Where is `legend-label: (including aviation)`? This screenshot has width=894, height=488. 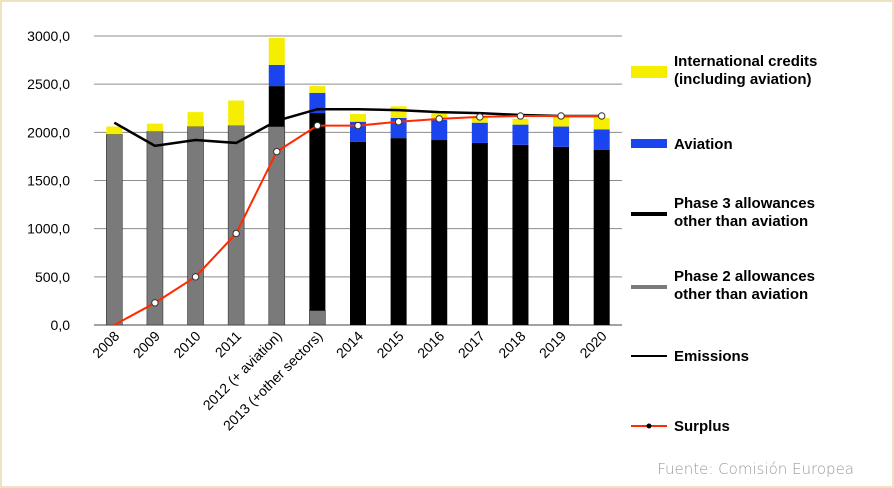 legend-label: (including aviation) is located at coordinates (743, 79).